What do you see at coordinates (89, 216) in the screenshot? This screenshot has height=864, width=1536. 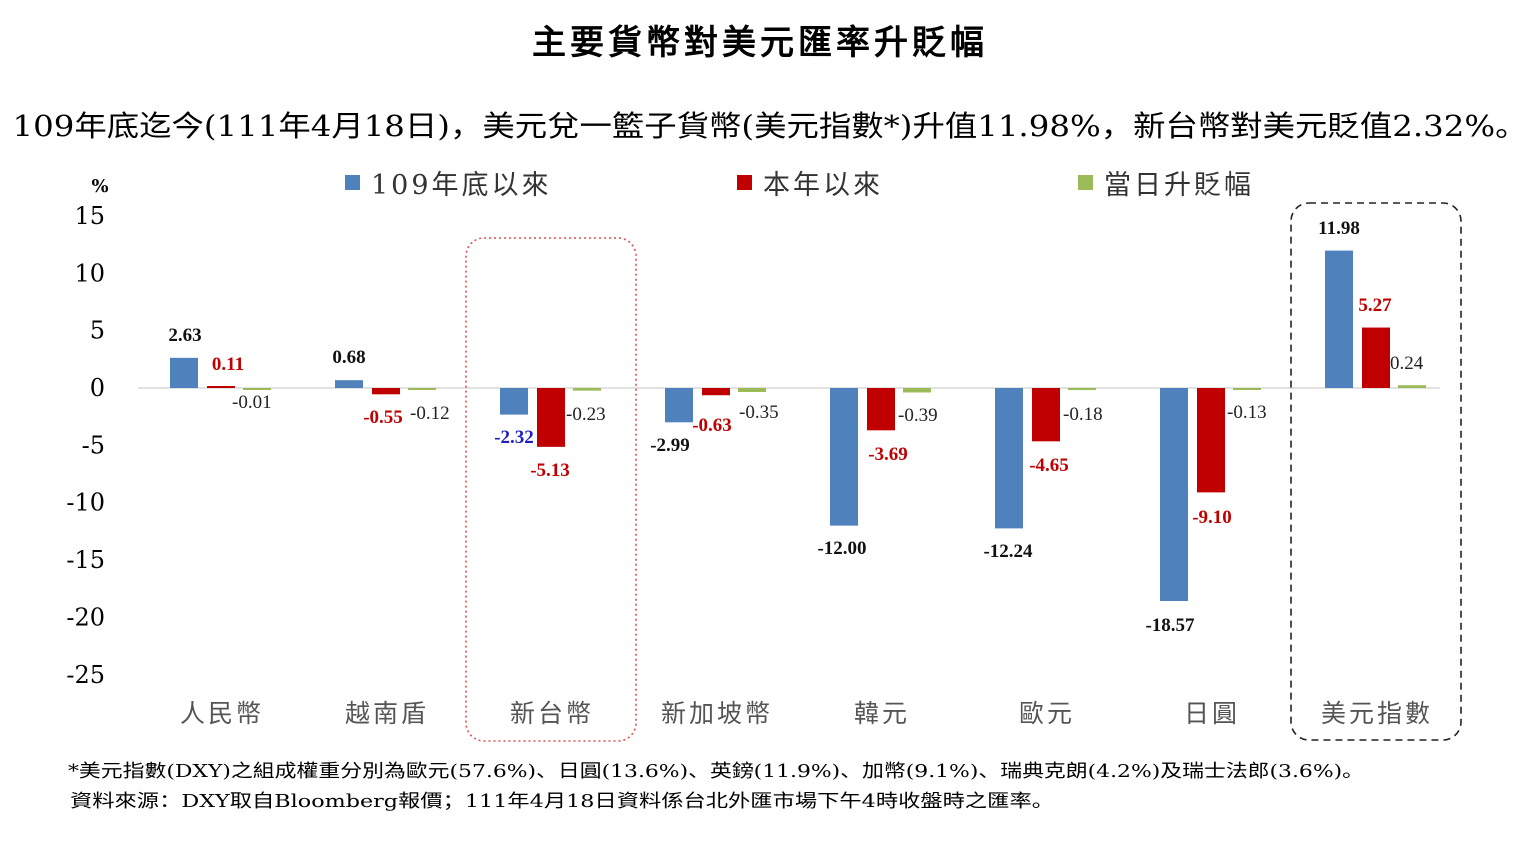 I see `y-tick-label: 15` at bounding box center [89, 216].